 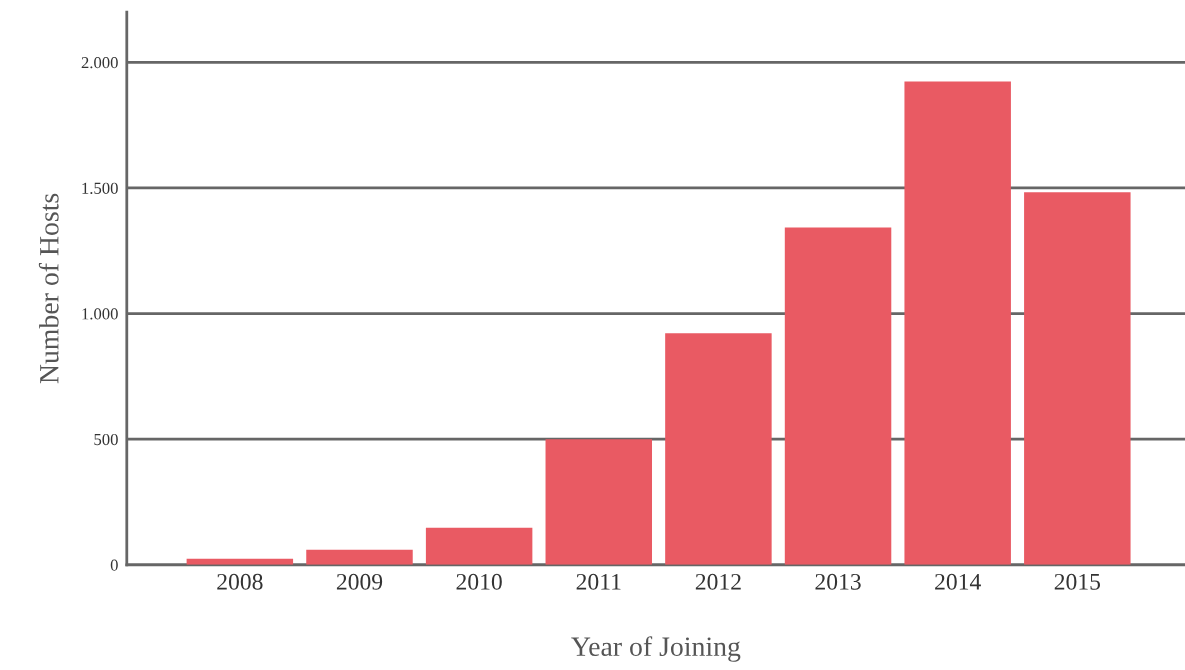 What do you see at coordinates (240, 581) in the screenshot?
I see `x-tick-label: 2008` at bounding box center [240, 581].